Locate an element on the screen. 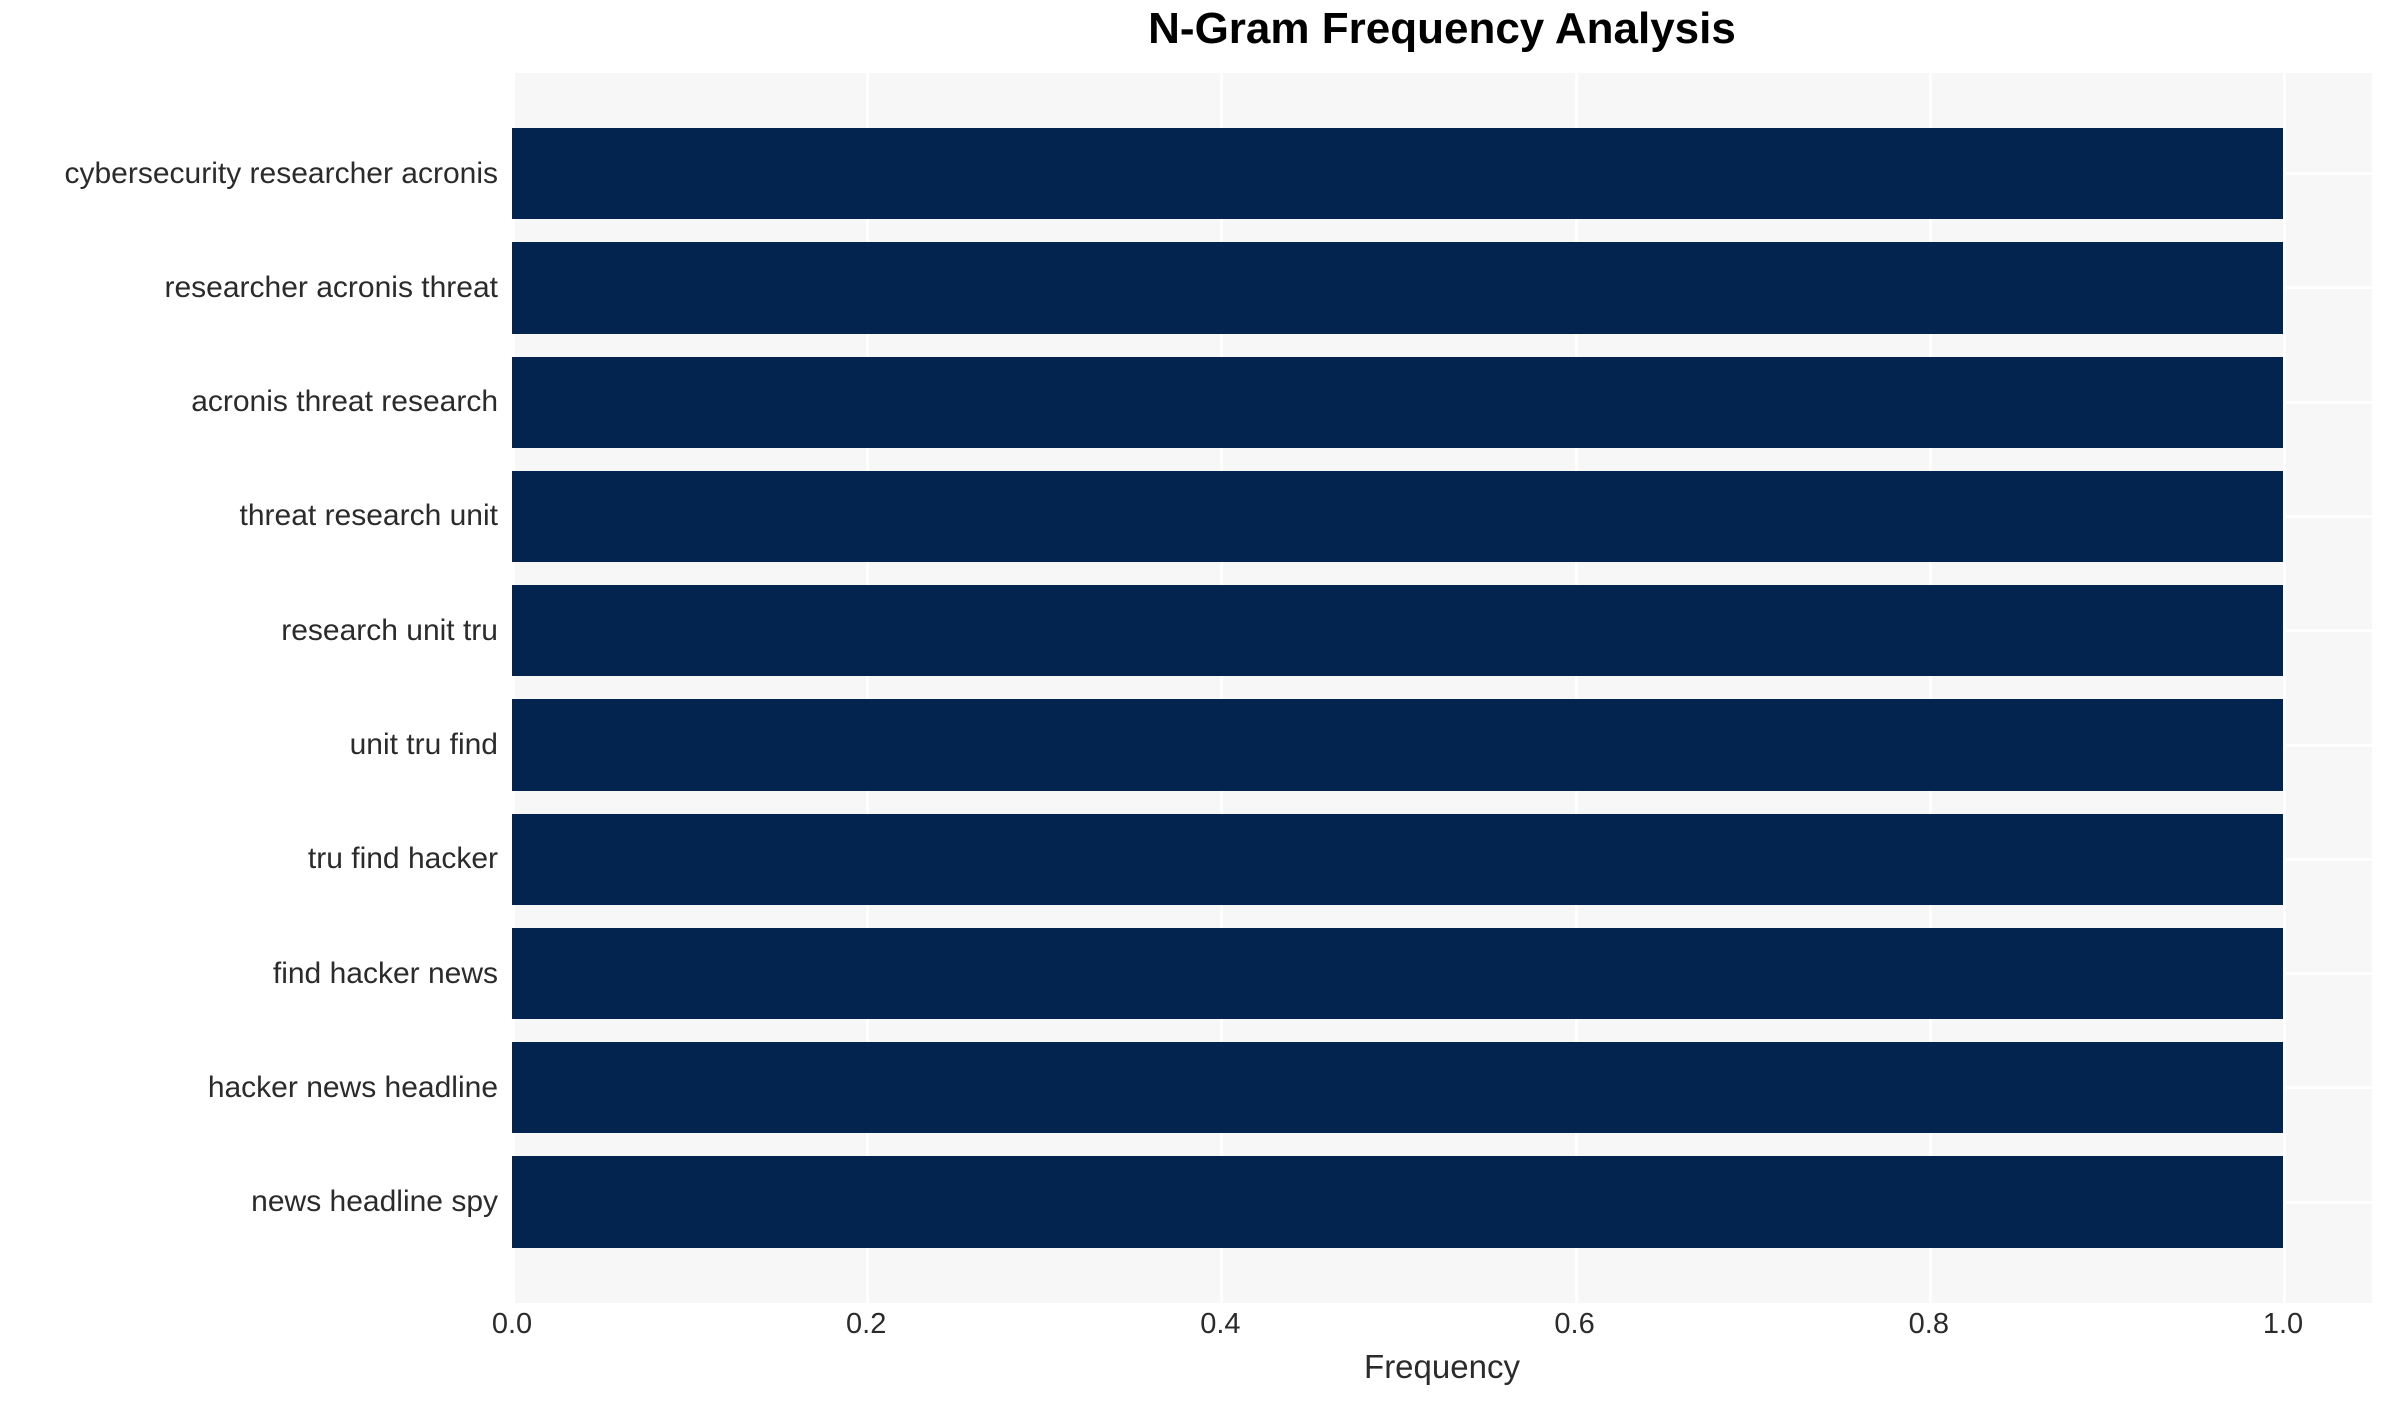  y-tick-label: find hacker news is located at coordinates (385, 973).